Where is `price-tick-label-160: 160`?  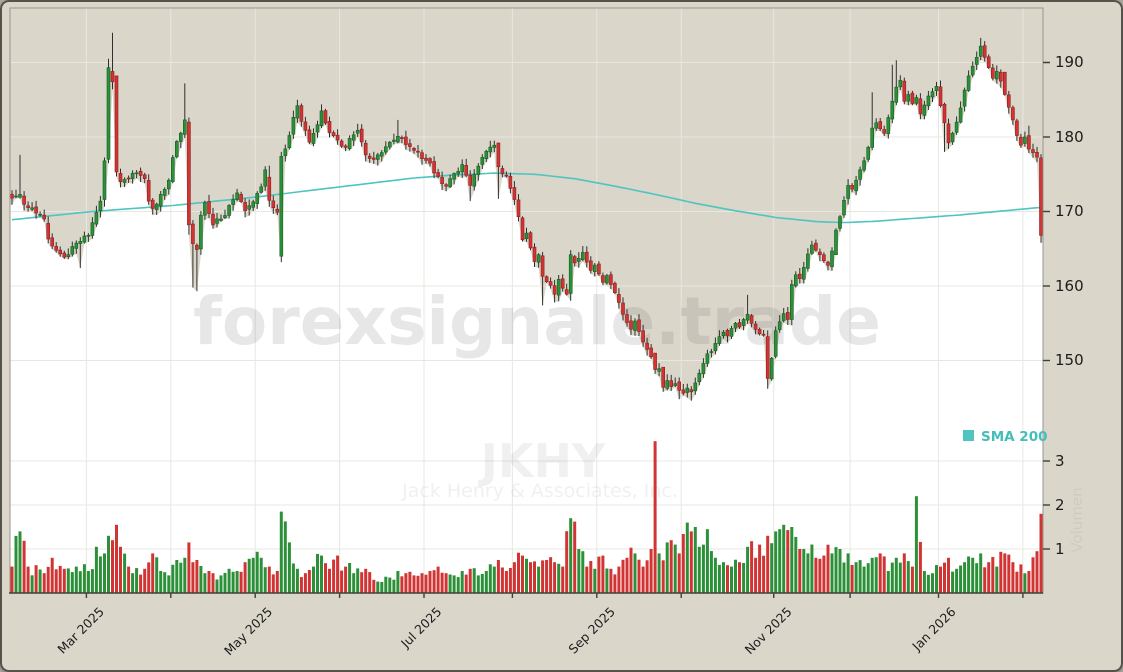 price-tick-label-160: 160 is located at coordinates (1069, 286).